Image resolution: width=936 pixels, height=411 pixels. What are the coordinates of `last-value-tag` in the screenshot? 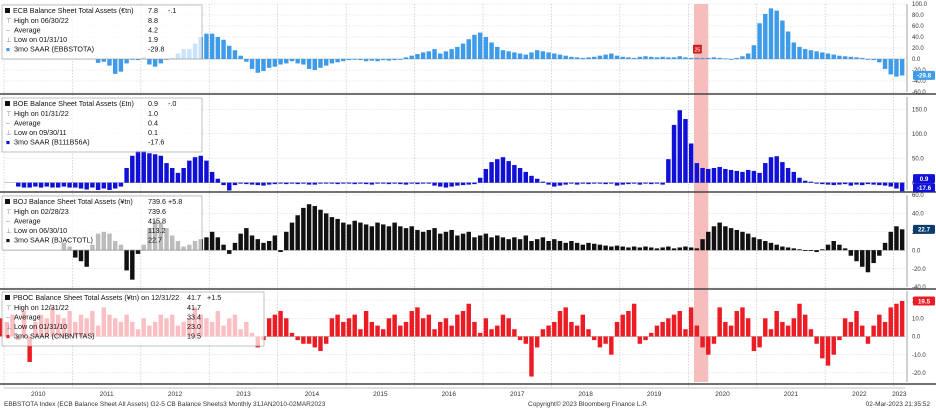 It's located at (924, 179).